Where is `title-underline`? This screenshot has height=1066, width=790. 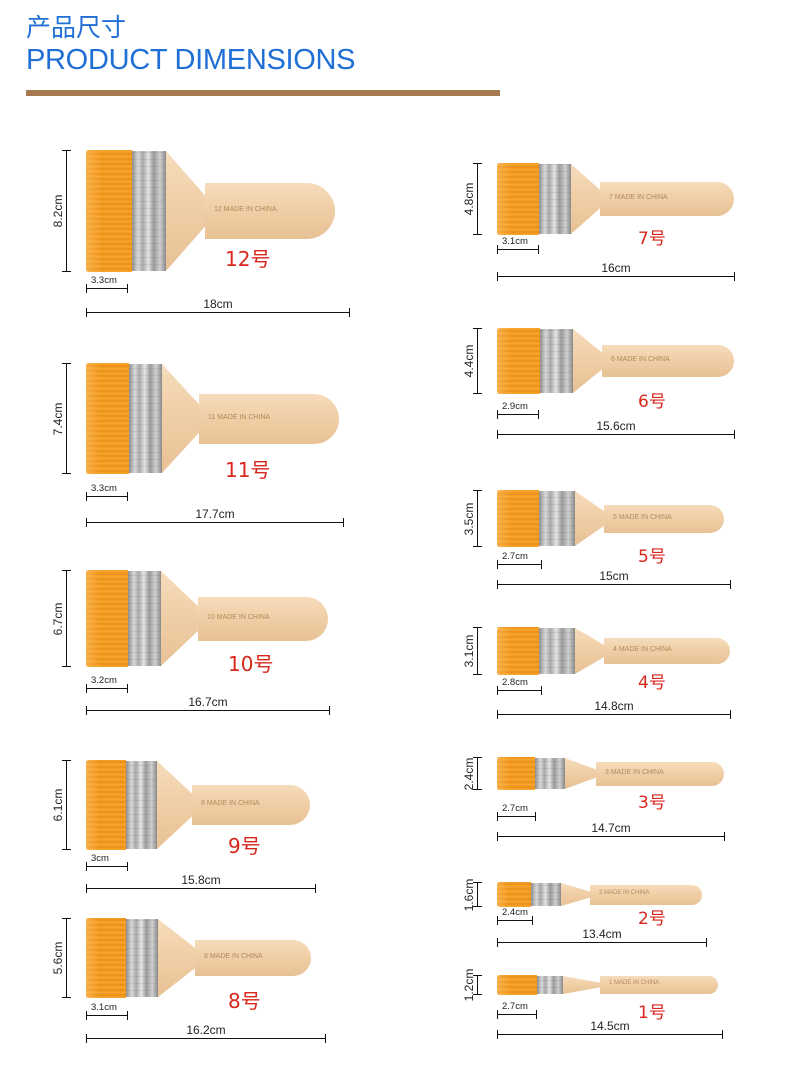
title-underline is located at coordinates (263, 93).